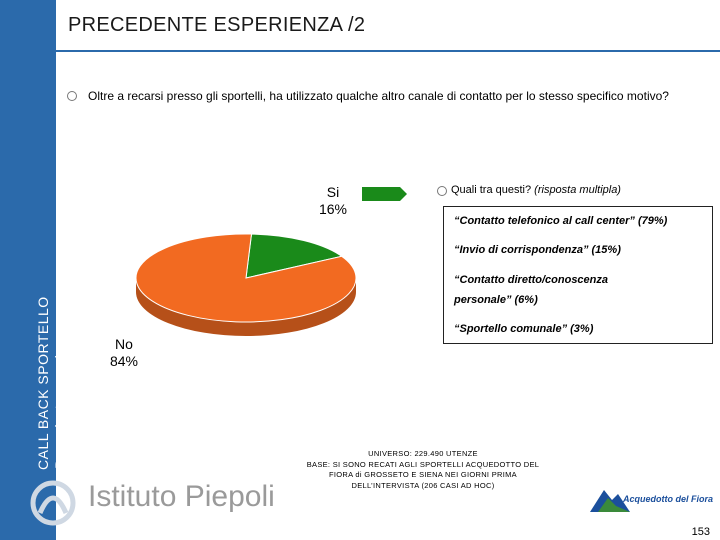  What do you see at coordinates (531, 280) in the screenshot?
I see `answer-item: “Contatto diretto/conoscenza` at bounding box center [531, 280].